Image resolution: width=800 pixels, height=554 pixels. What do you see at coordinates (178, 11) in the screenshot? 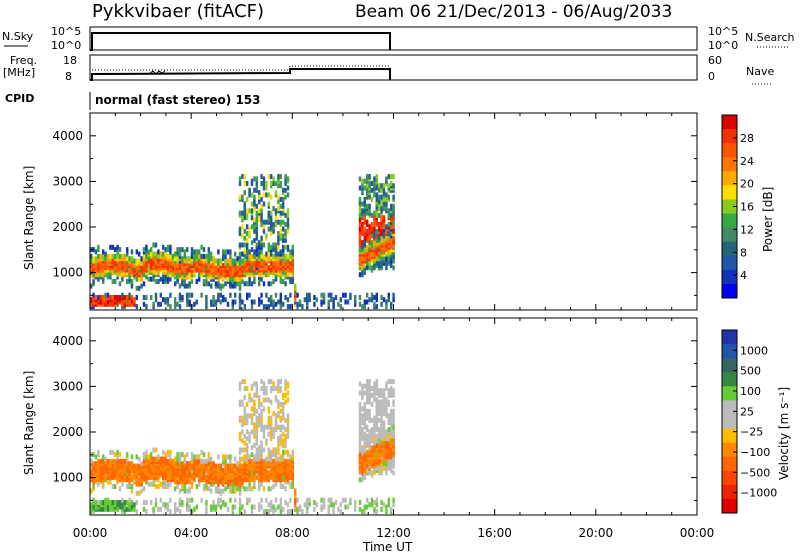
I see `station-title: Pykkvibaer (fitACF)` at bounding box center [178, 11].